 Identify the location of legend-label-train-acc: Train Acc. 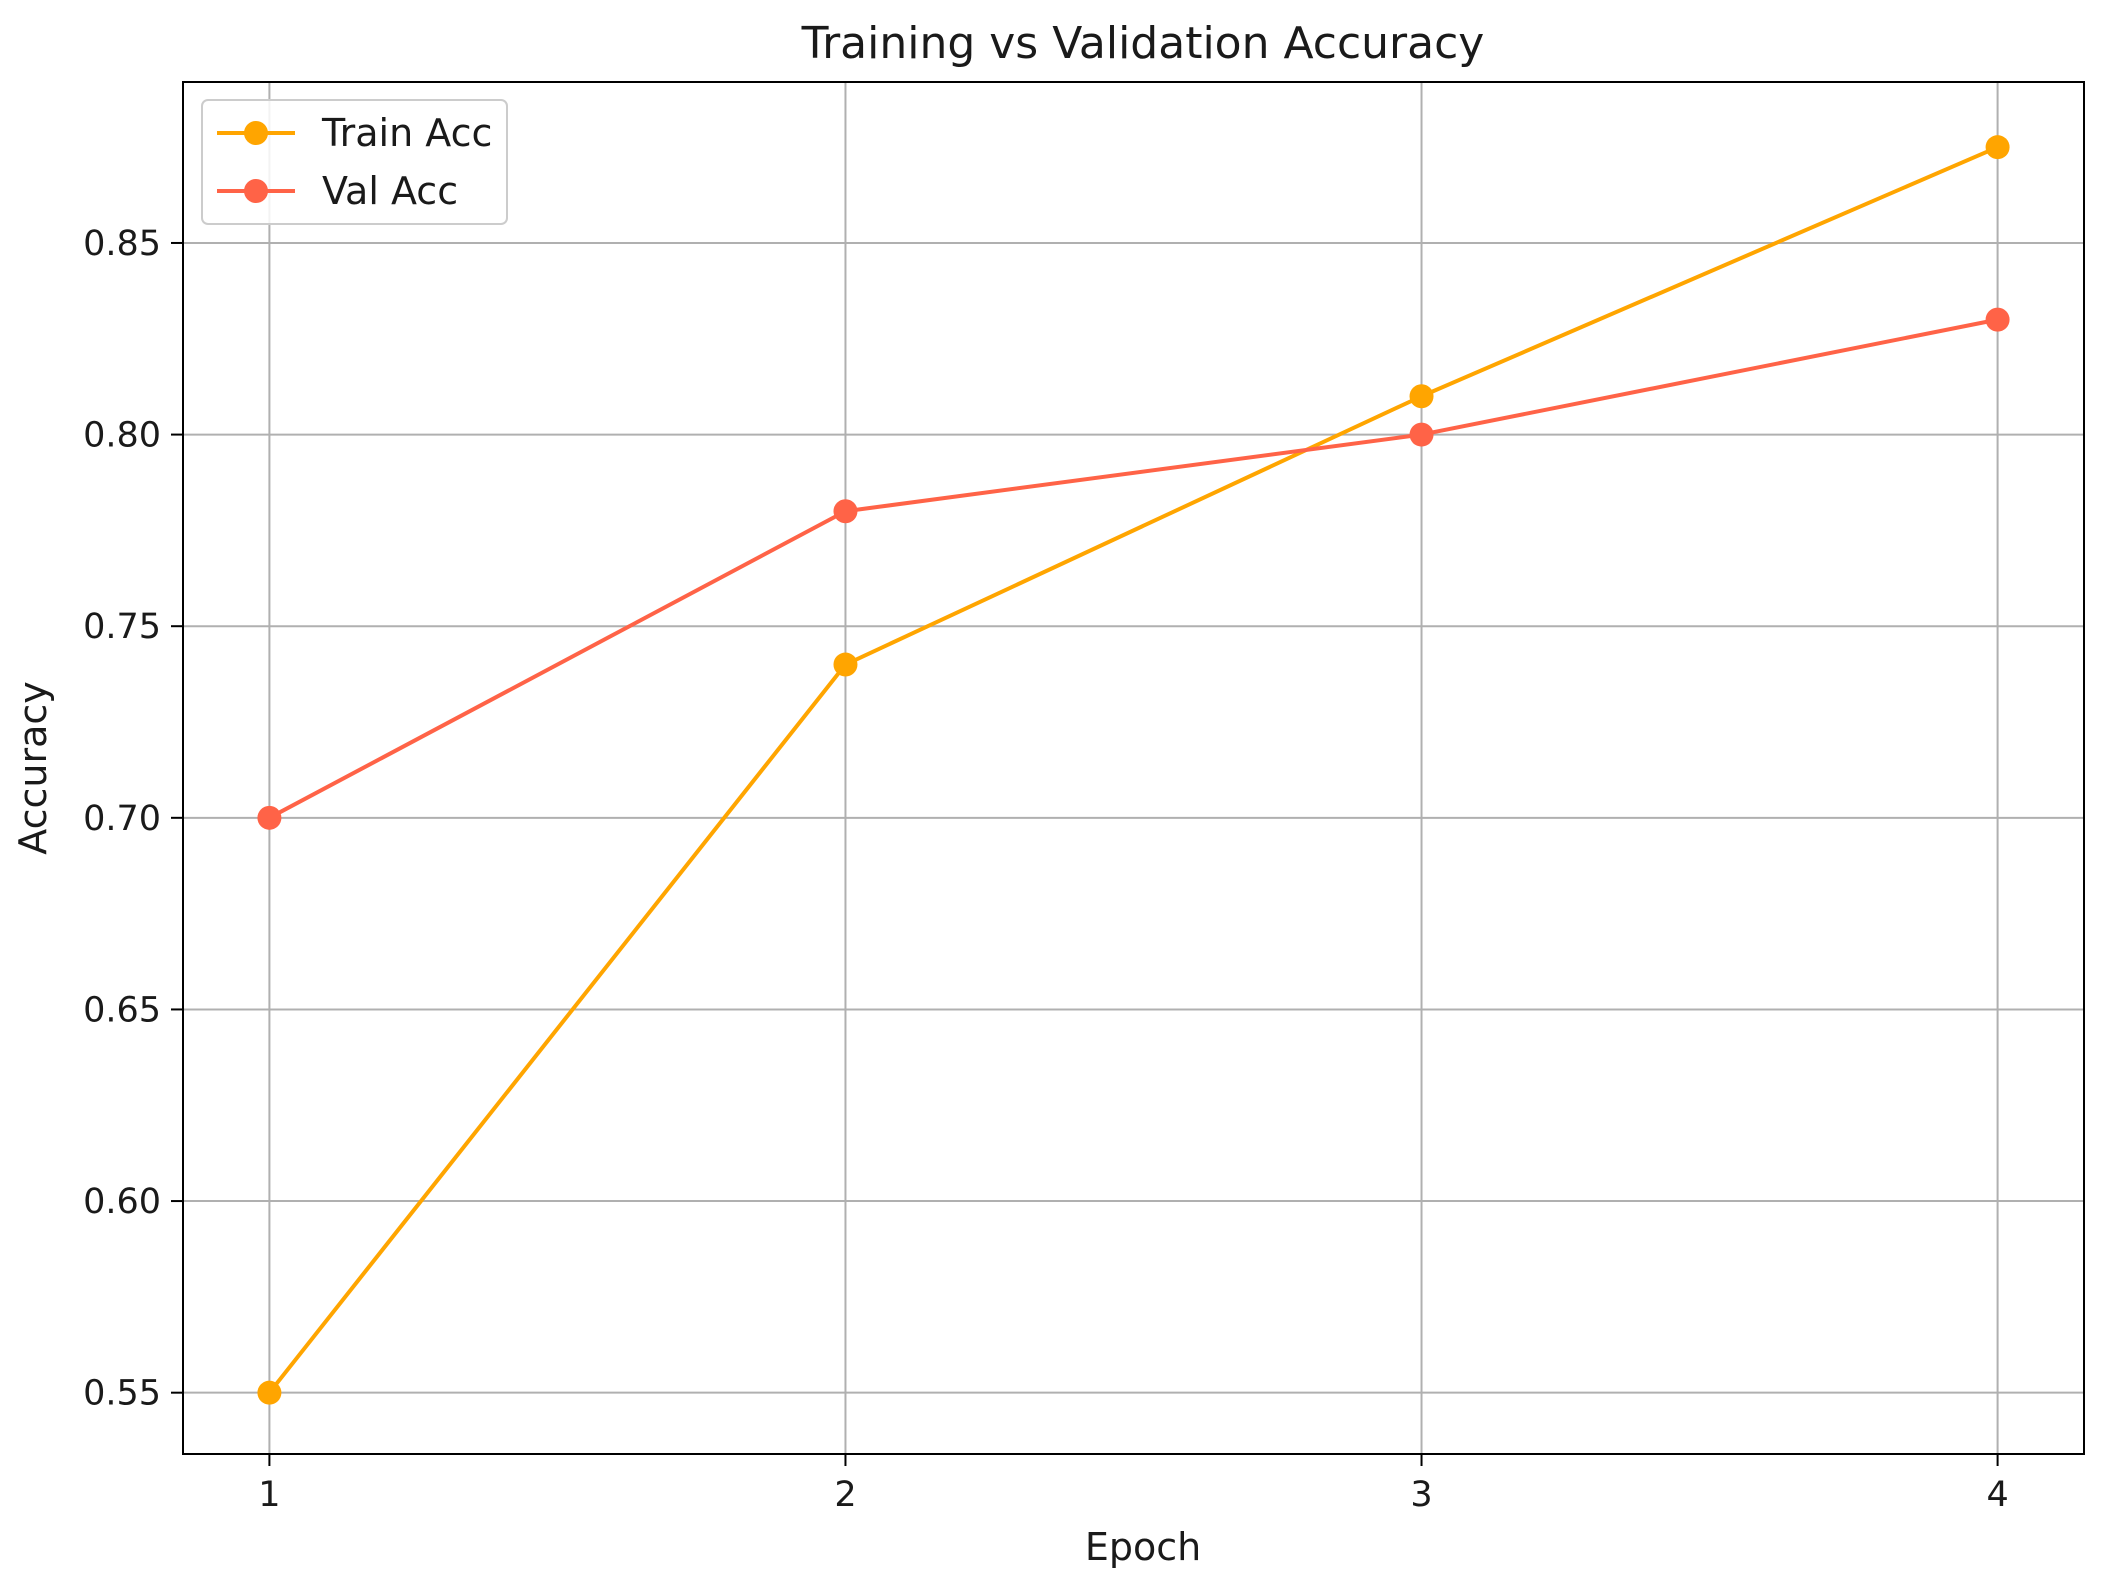
(406, 133).